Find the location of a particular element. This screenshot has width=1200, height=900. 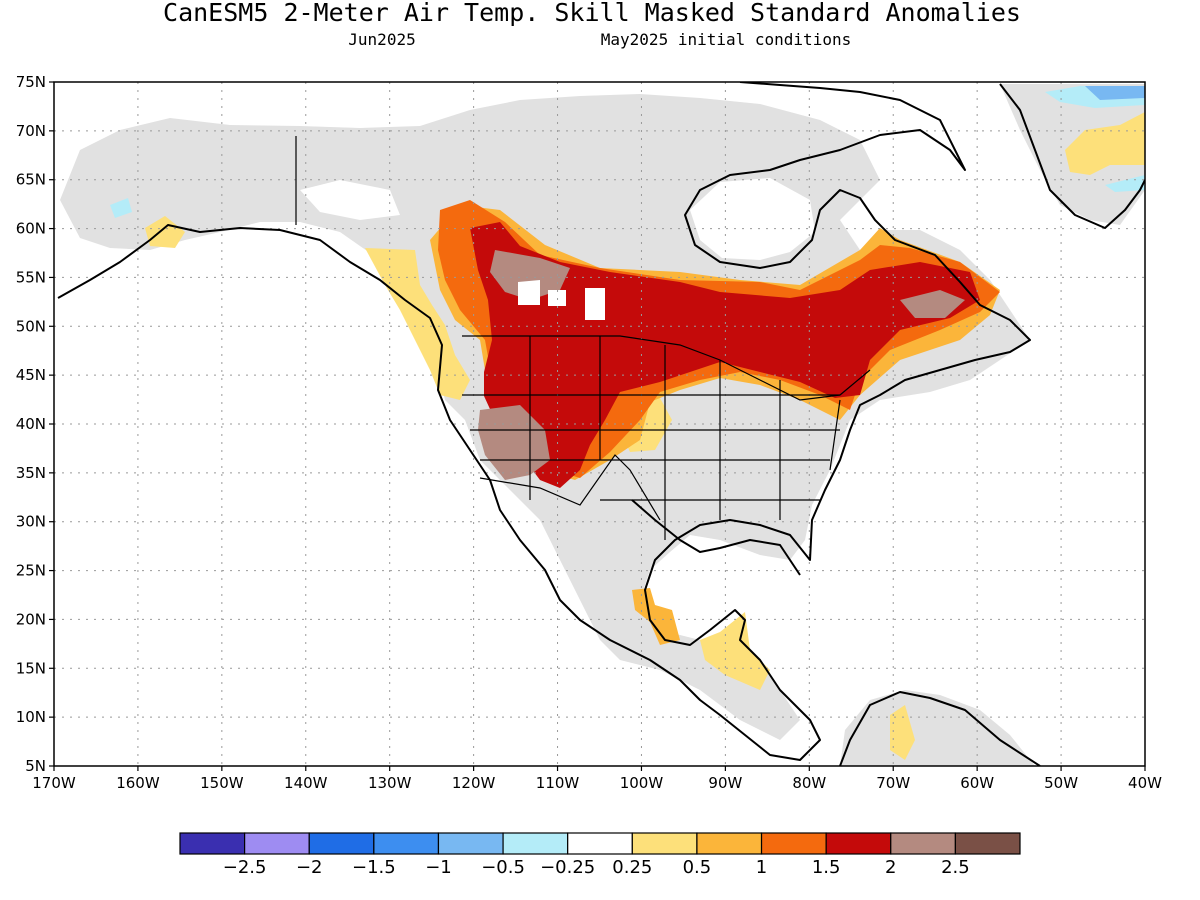

lat-tick-label: 75N is located at coordinates (31, 82).